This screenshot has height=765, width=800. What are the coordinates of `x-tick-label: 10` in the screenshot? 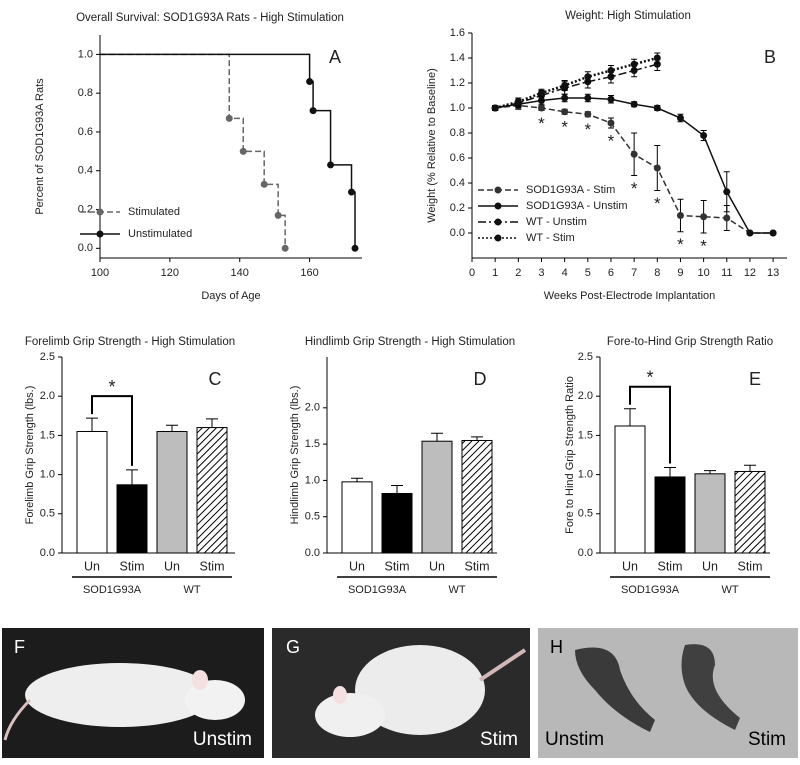 It's located at (703, 273).